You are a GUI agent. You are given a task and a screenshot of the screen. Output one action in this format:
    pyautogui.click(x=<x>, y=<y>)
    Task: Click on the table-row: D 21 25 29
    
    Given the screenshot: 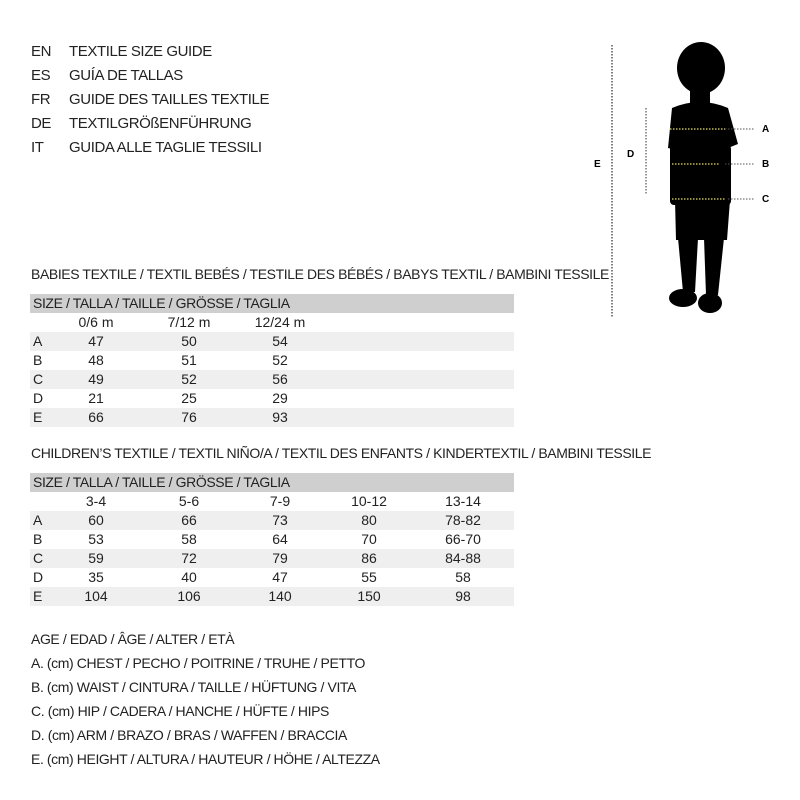 What is the action you would take?
    pyautogui.click(x=272, y=398)
    